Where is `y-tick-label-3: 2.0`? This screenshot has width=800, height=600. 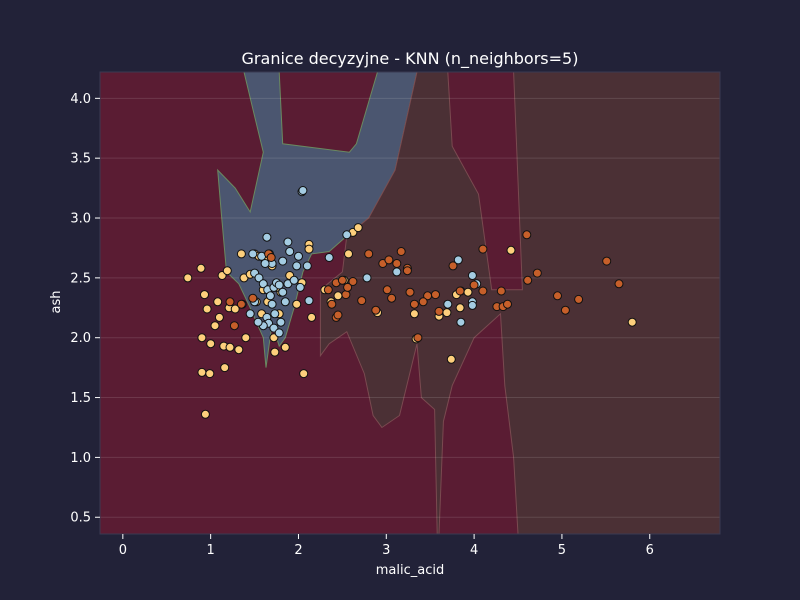 y-tick-label-3: 2.0 is located at coordinates (80, 338).